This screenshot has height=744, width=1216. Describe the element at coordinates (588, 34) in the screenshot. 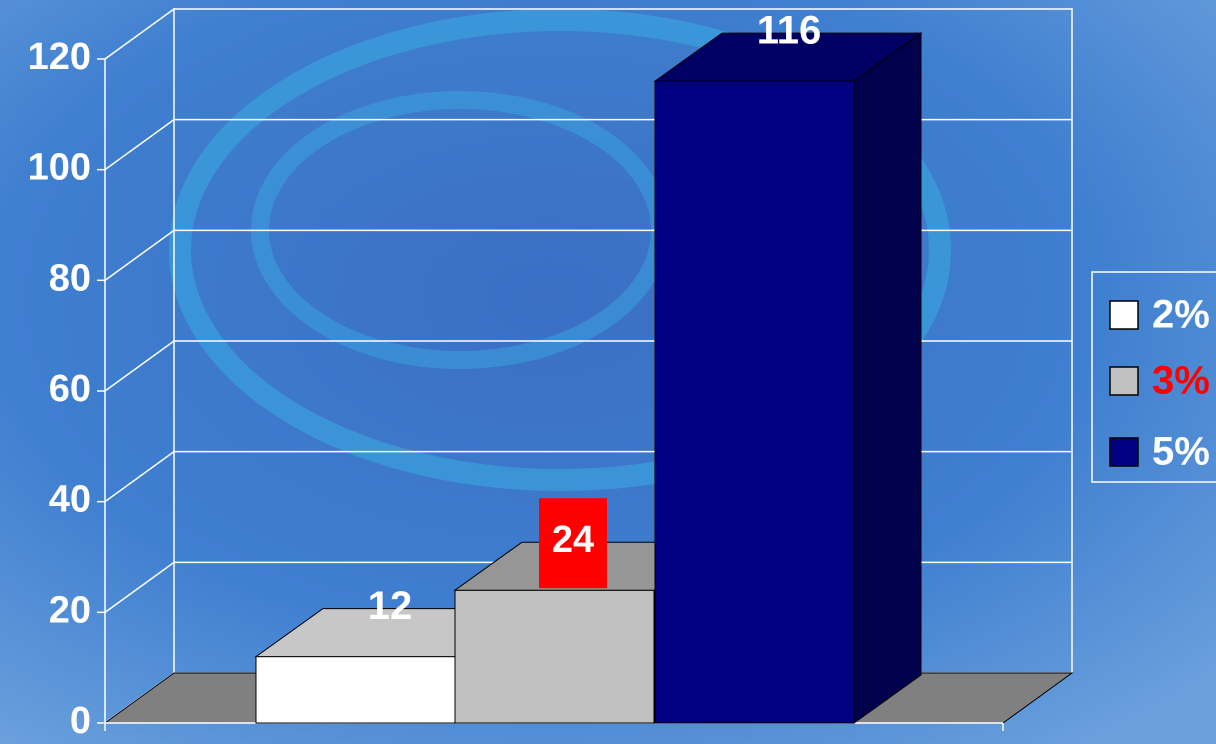

I see `grid-line` at that location.